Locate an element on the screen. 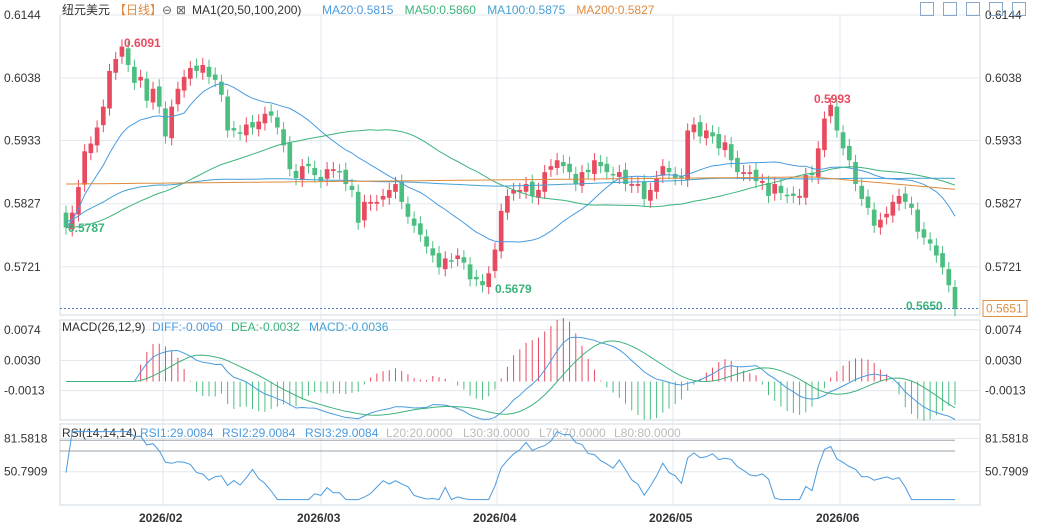 The width and height of the screenshot is (1038, 527). macd-tick-right: 0.0074 is located at coordinates (1003, 330).